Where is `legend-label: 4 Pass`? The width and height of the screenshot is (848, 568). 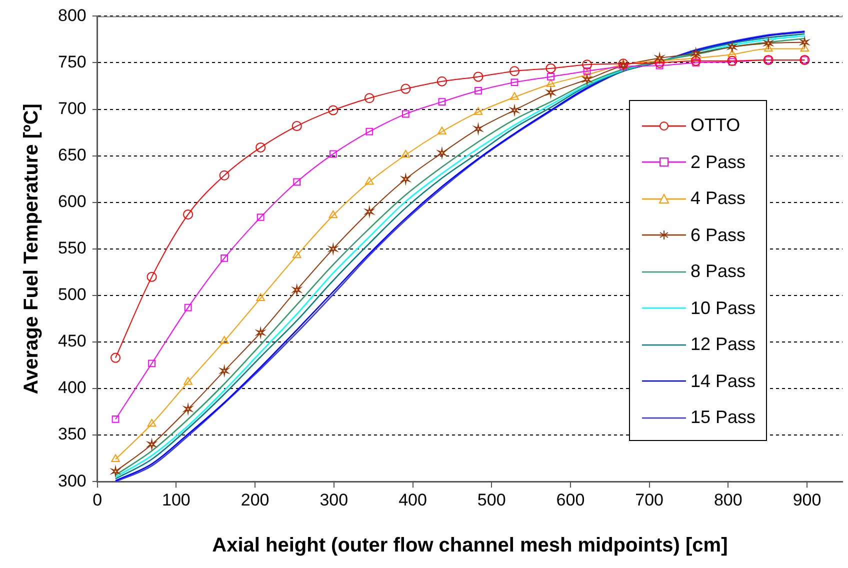 legend-label: 4 Pass is located at coordinates (718, 199).